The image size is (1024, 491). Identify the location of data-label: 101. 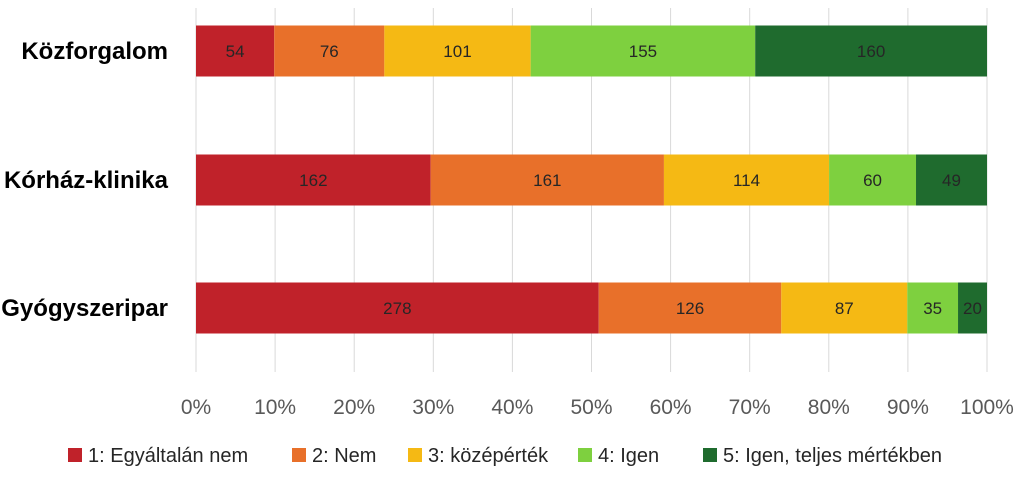
(457, 51).